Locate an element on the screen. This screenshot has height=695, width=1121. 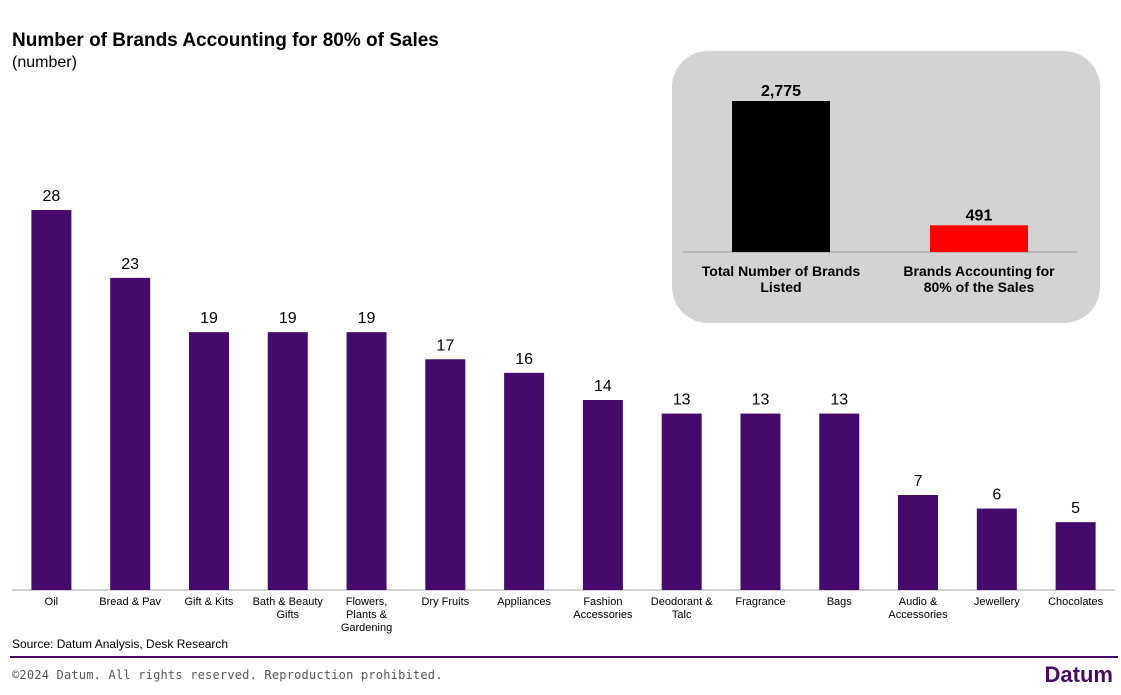
x-tick-label: Jewellery is located at coordinates (997, 602).